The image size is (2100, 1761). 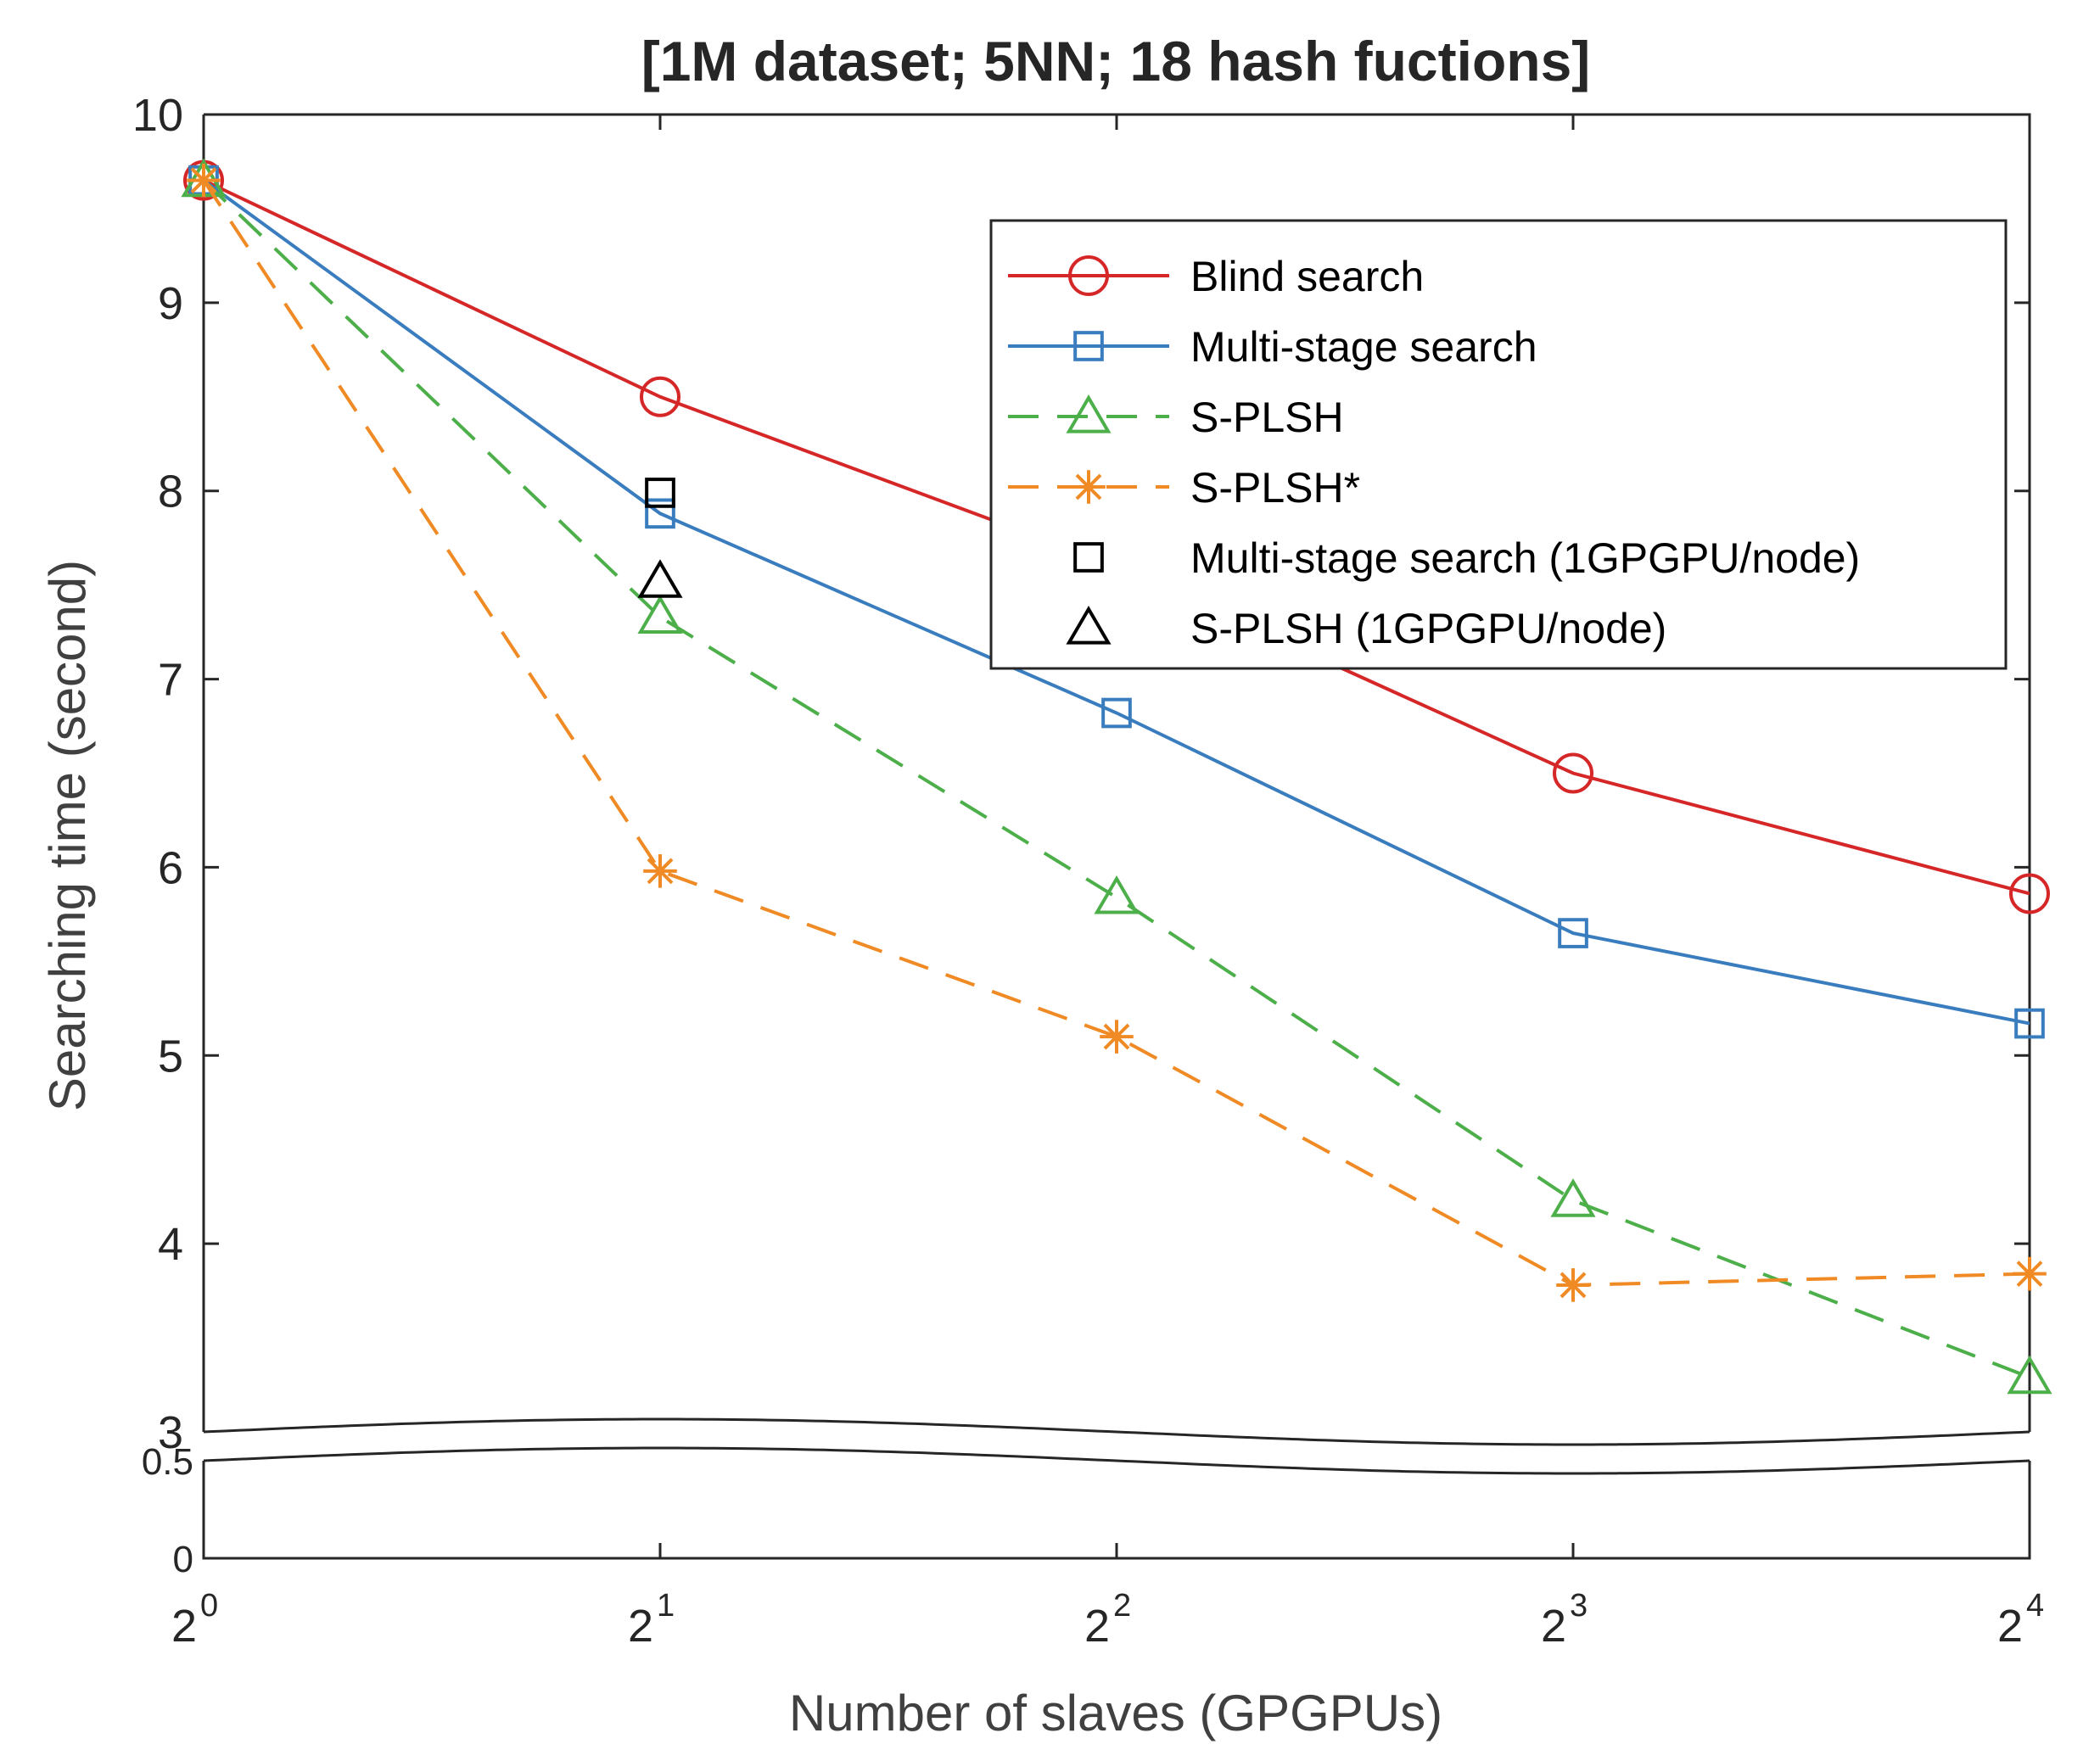 I want to click on legend-item: S-PLSH*, so click(x=1184, y=488).